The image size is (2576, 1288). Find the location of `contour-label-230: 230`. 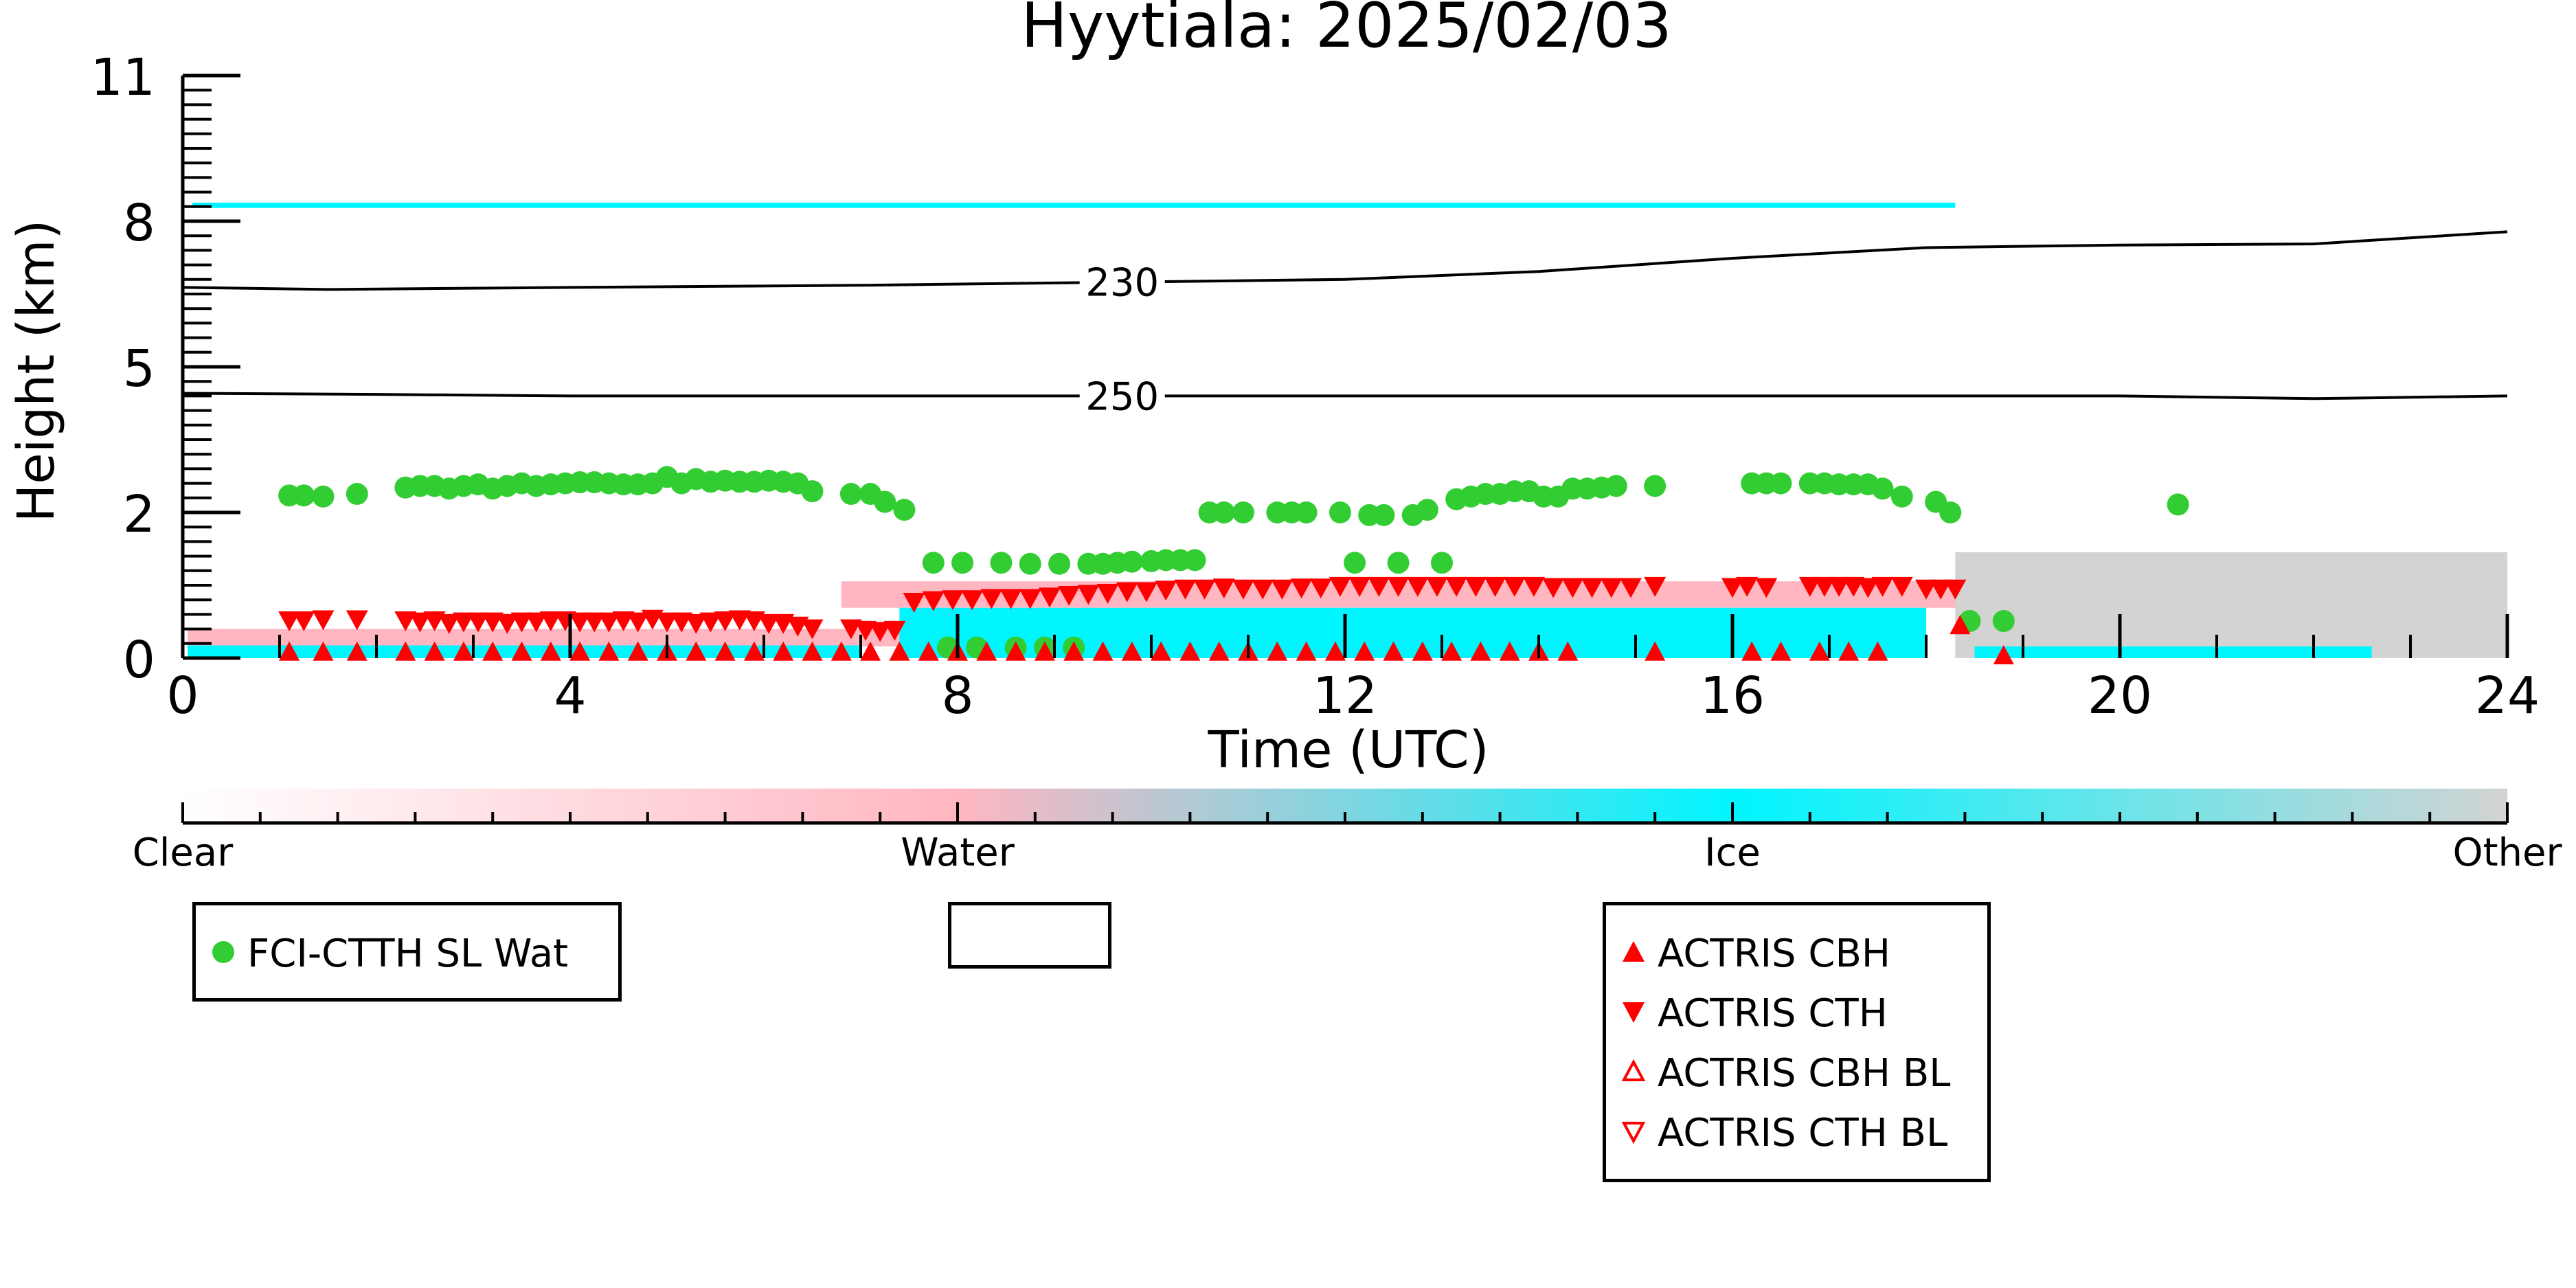

contour-label-230: 230 is located at coordinates (1122, 283).